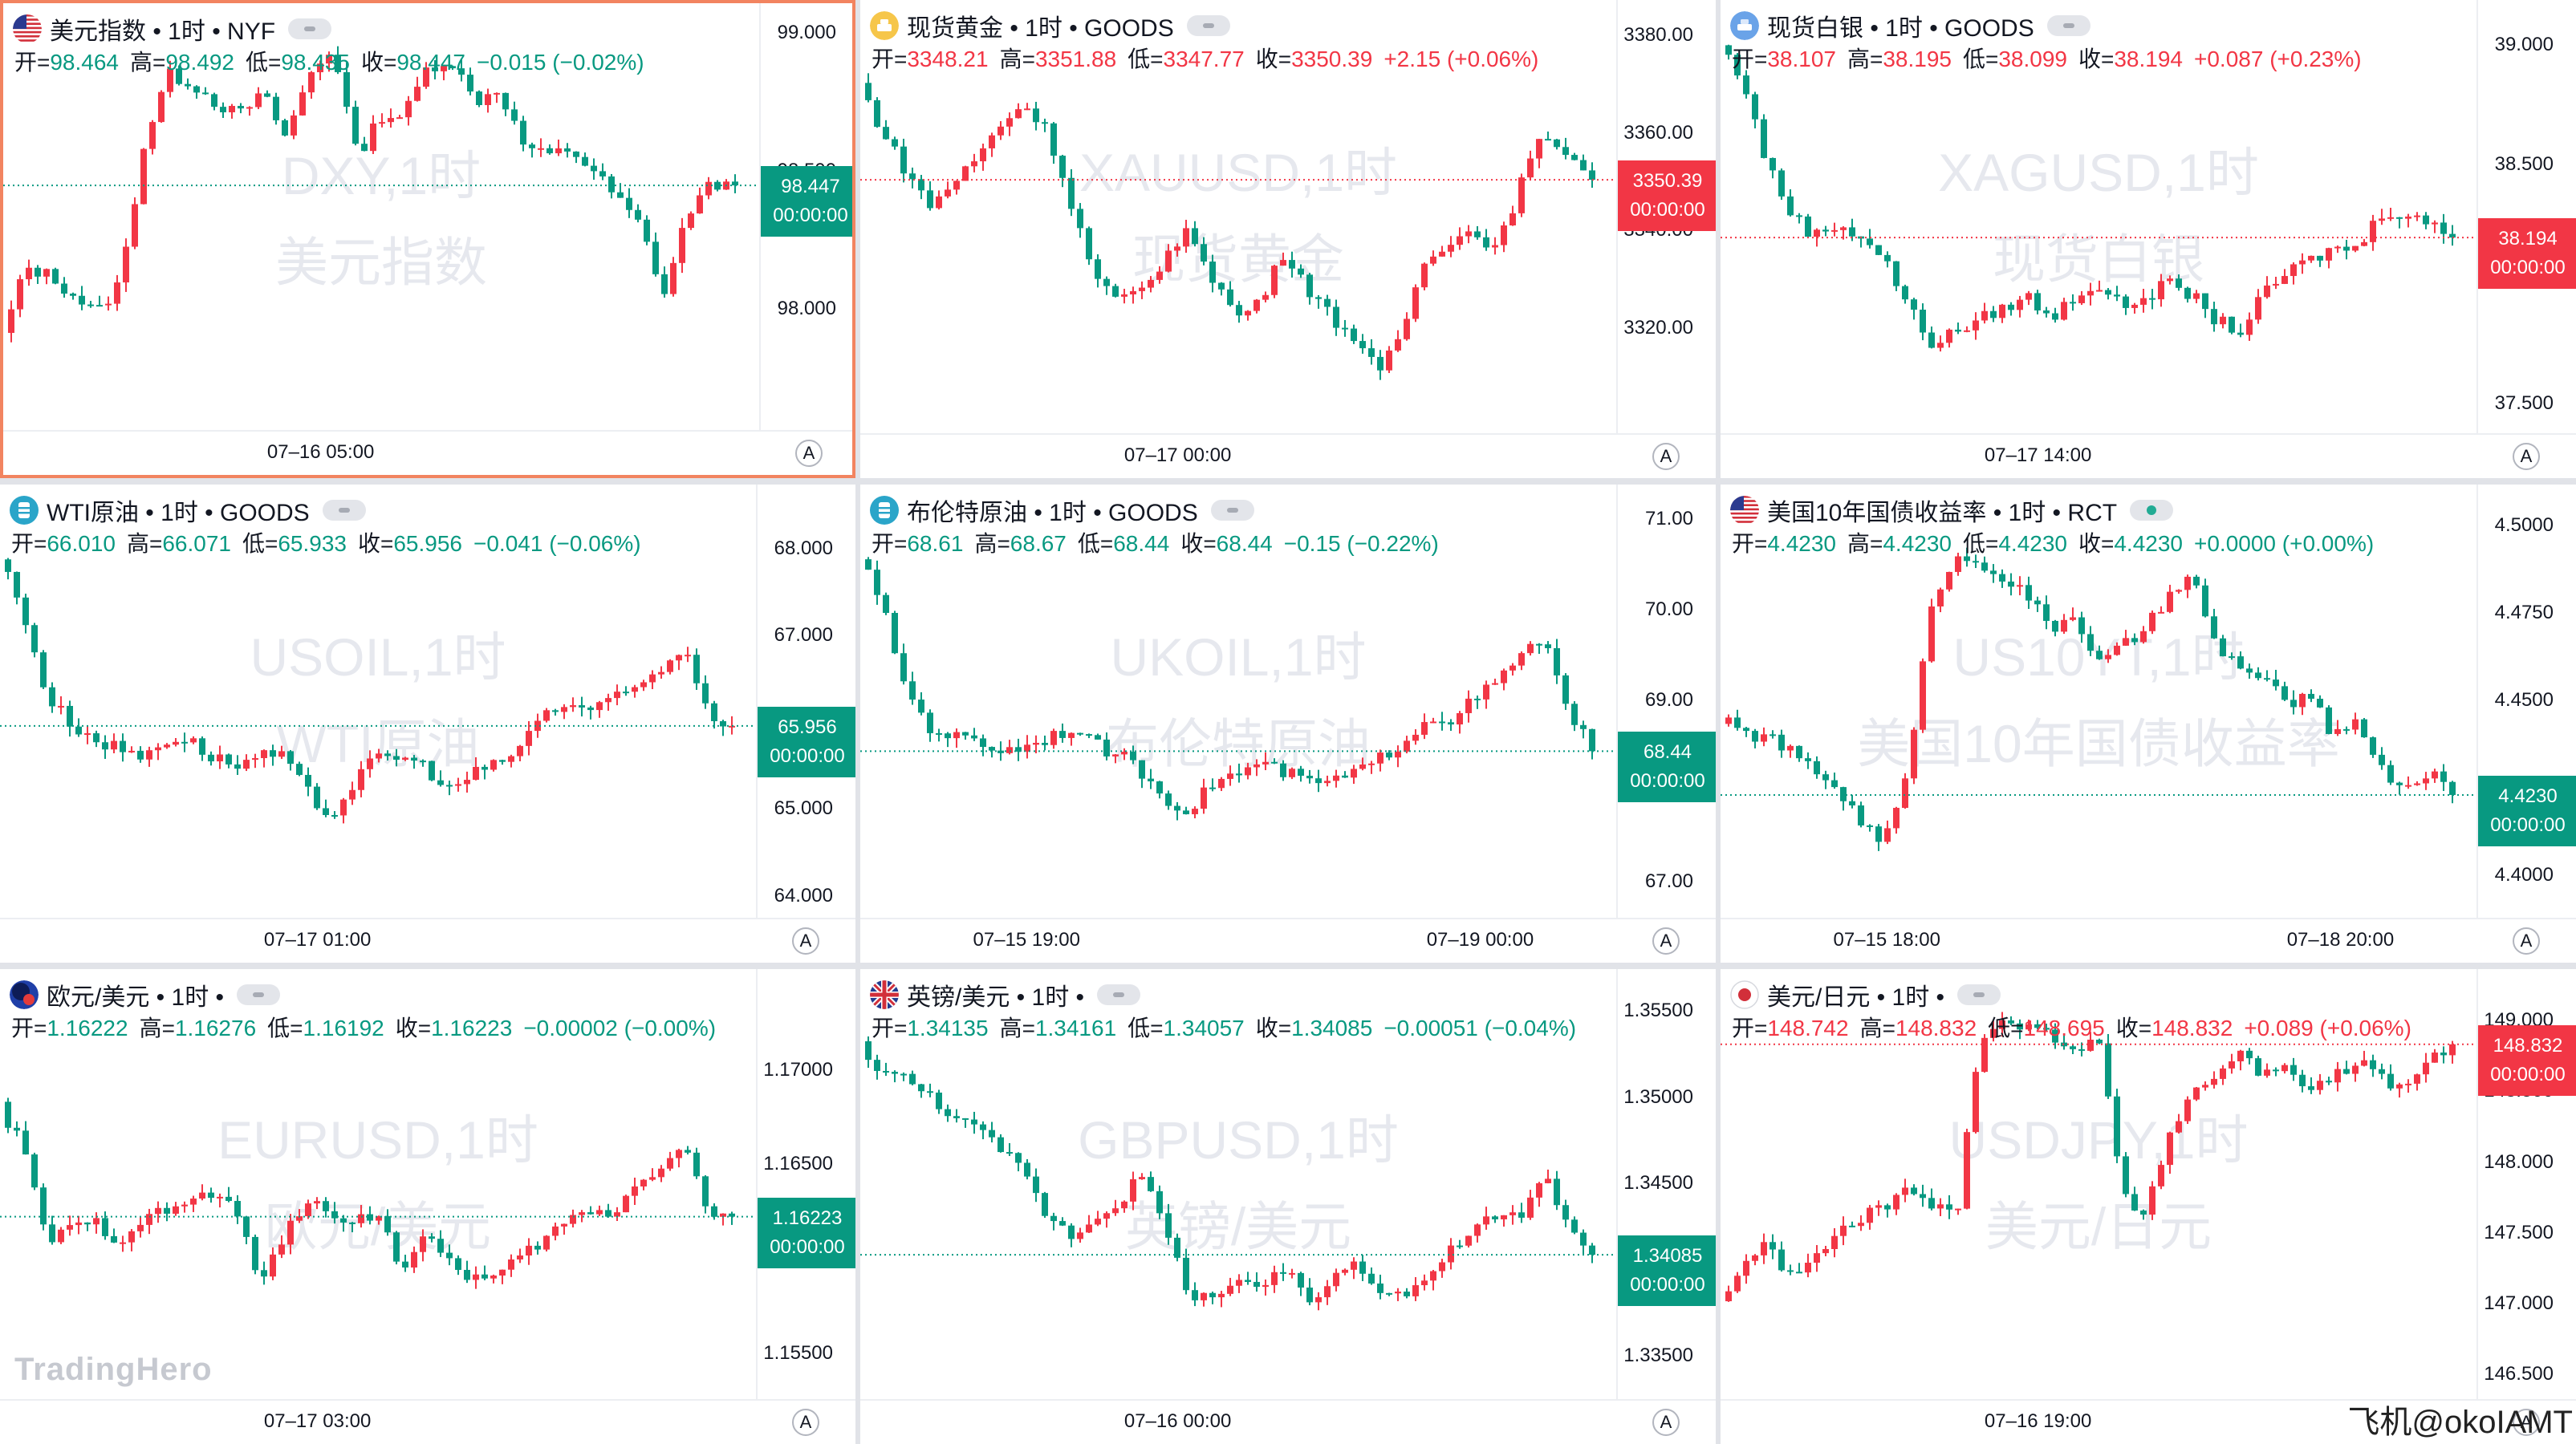 The image size is (2576, 1444). What do you see at coordinates (803, 634) in the screenshot?
I see `price-tick-label: 67.000` at bounding box center [803, 634].